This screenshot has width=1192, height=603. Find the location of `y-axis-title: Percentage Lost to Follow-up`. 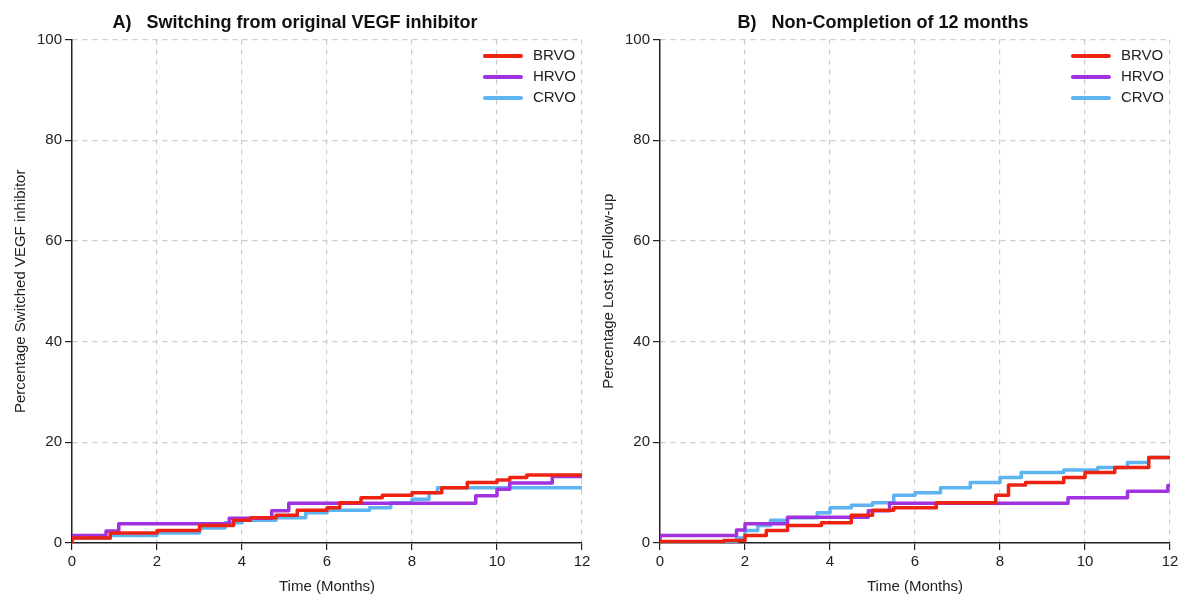

y-axis-title: Percentage Lost to Follow-up is located at coordinates (608, 291).